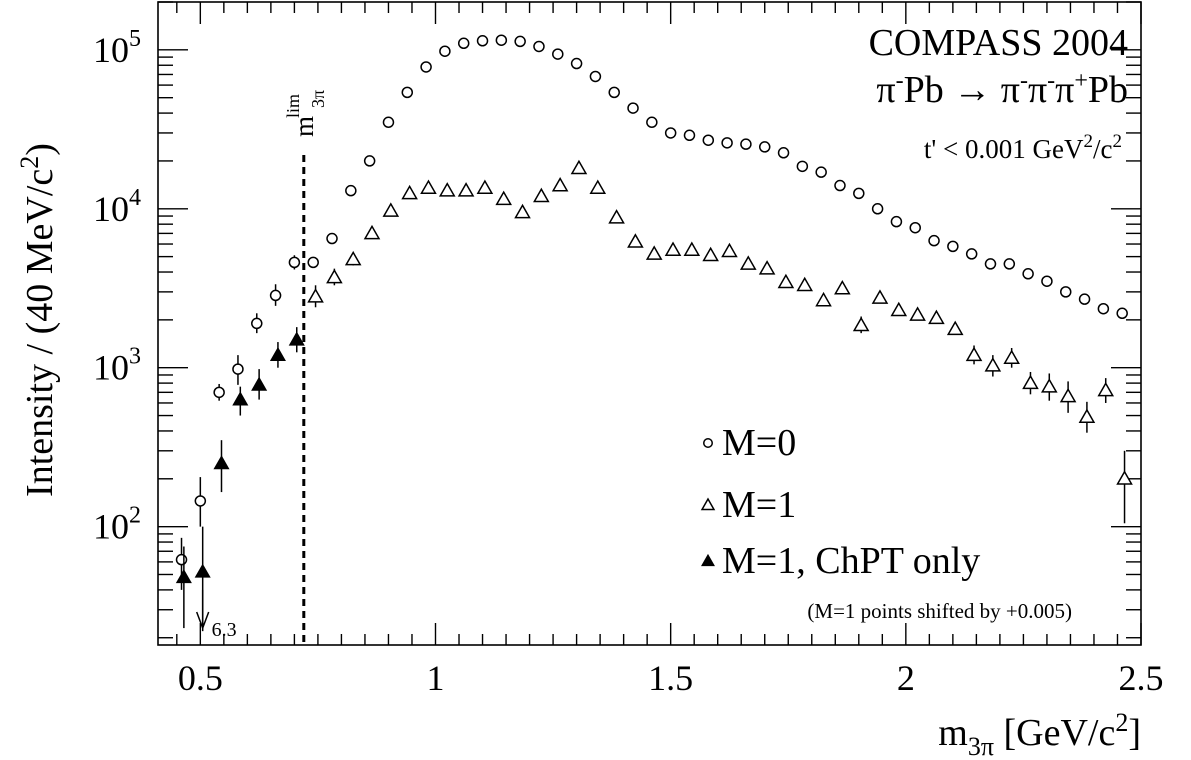 The image size is (1191, 760). Describe the element at coordinates (953, 733) in the screenshot. I see `x-axis-label-main: m` at that location.